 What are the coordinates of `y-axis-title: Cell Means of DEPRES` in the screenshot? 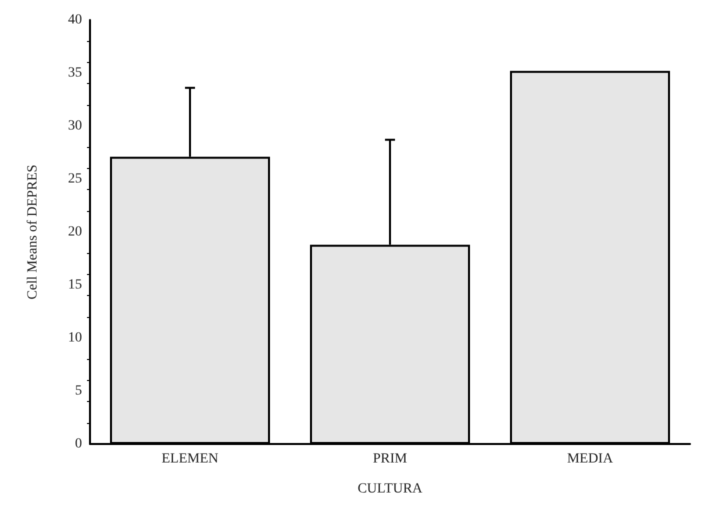 It's located at (33, 232).